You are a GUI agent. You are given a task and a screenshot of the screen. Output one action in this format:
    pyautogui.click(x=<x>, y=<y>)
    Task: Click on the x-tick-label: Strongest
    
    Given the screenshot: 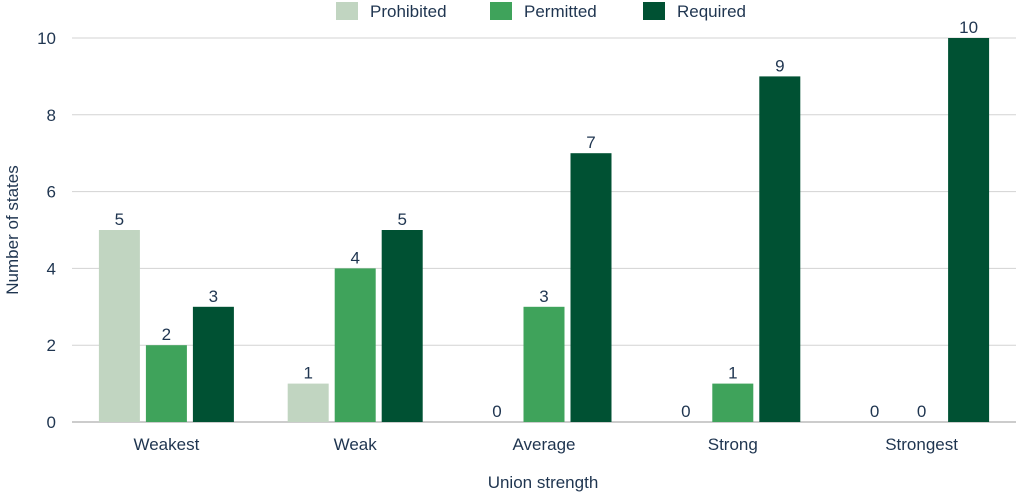 What is the action you would take?
    pyautogui.click(x=921, y=444)
    